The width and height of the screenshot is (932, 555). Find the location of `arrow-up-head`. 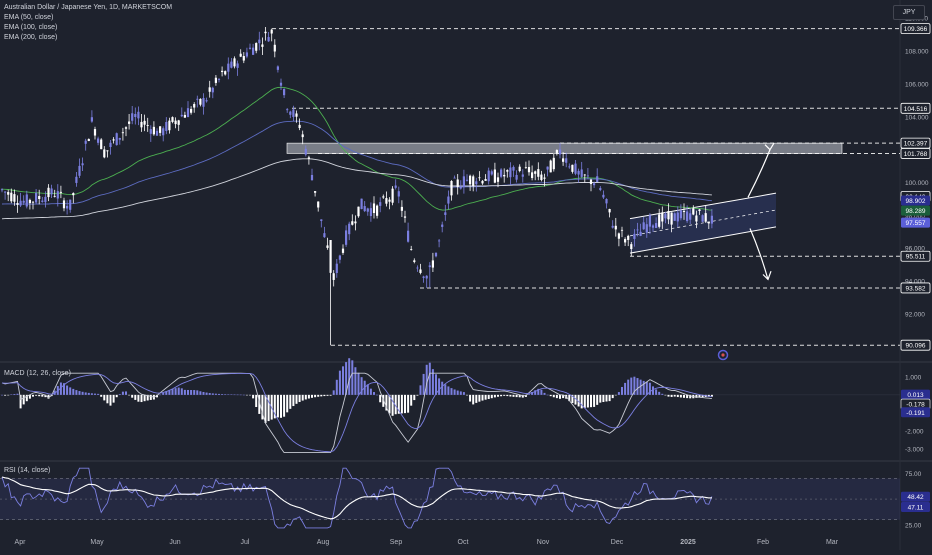

arrow-up-head is located at coordinates (769, 146).